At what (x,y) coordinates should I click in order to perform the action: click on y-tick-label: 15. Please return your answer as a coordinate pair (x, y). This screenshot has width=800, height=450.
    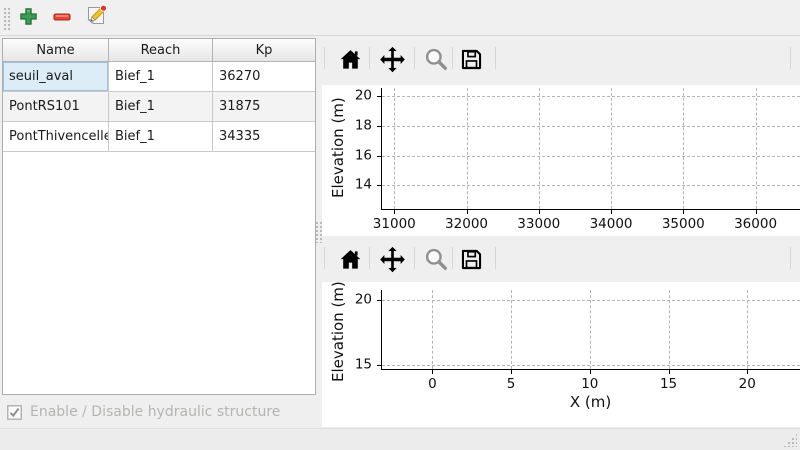
    Looking at the image, I should click on (363, 364).